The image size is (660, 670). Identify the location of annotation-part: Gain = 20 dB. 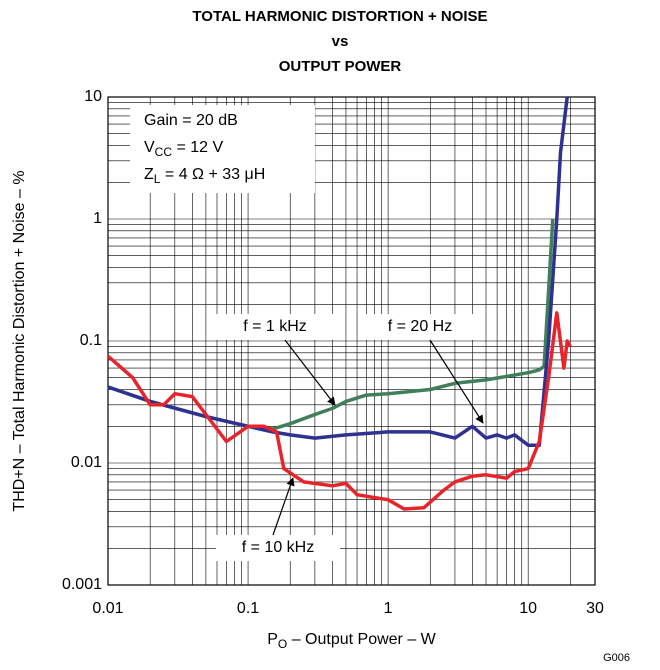
(191, 120).